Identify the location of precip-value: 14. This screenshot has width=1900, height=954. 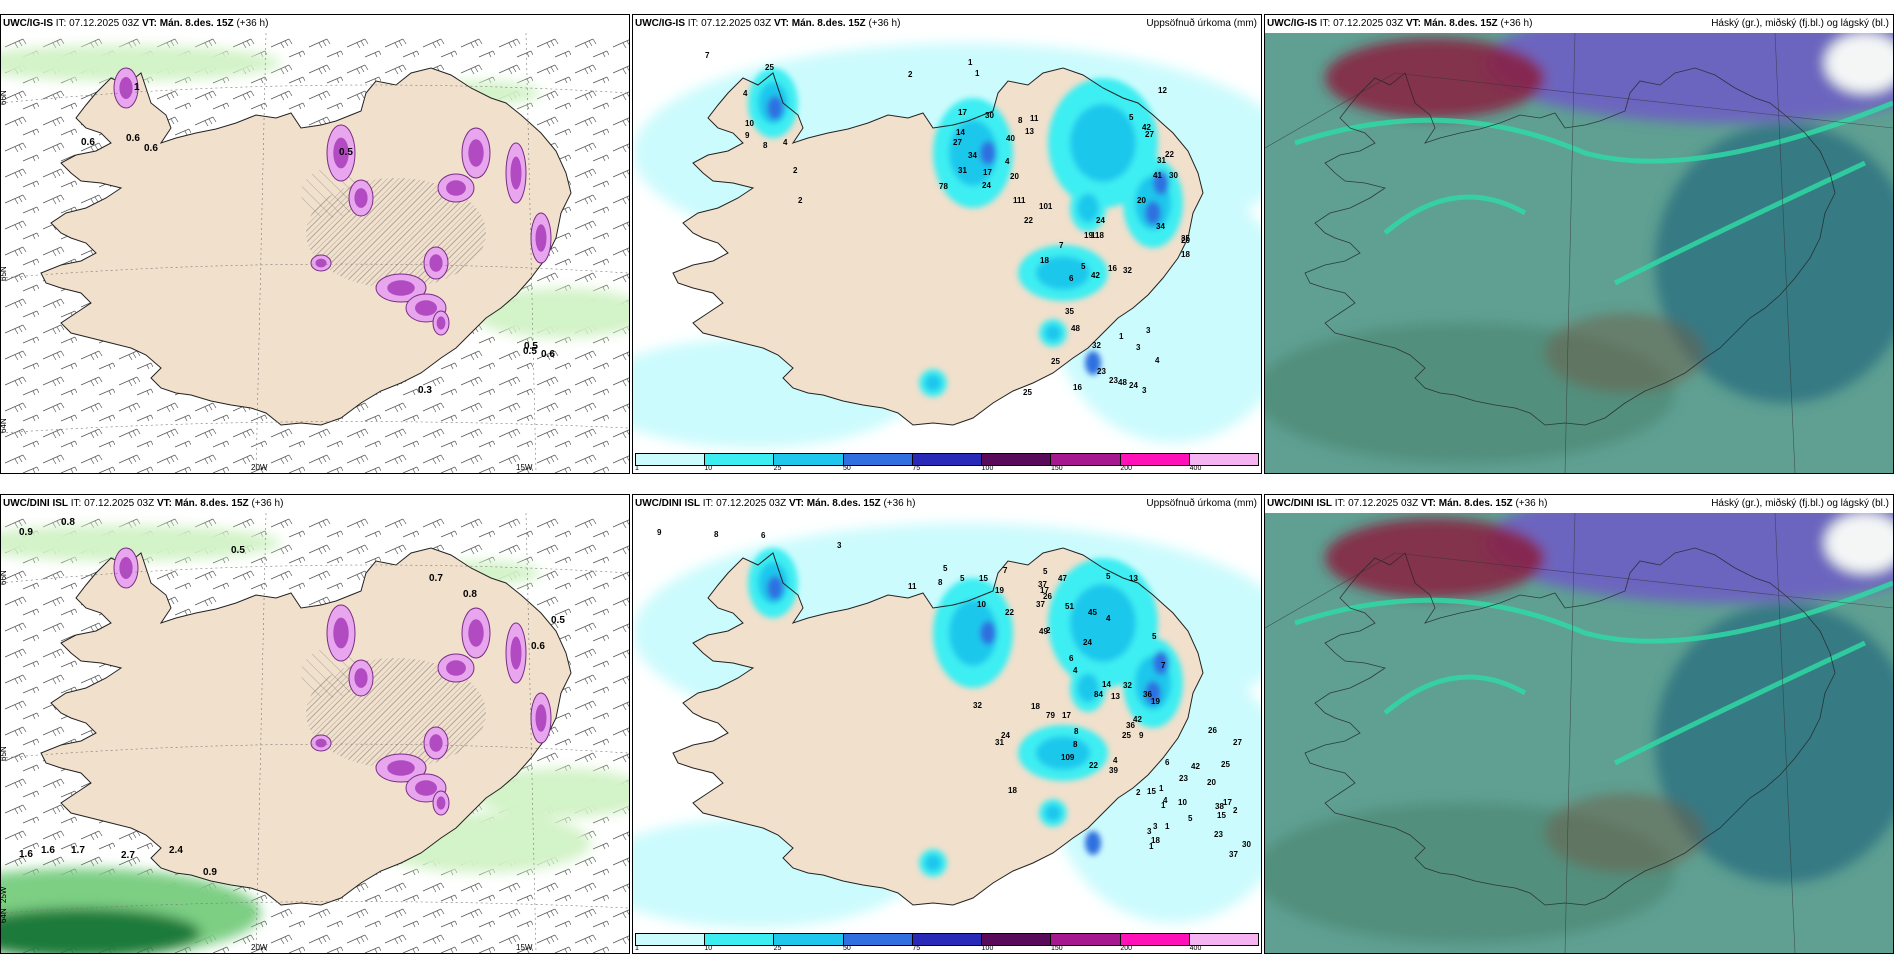
(960, 132).